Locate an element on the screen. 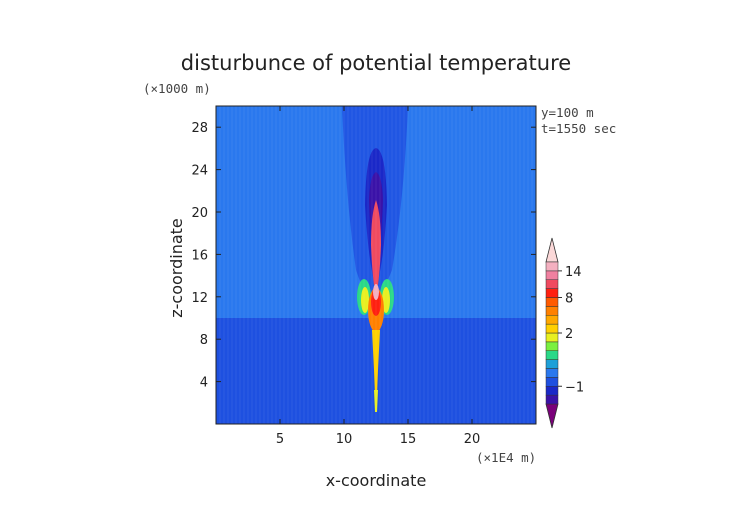 The image size is (752, 532). x-tick-label: 10 is located at coordinates (344, 439).